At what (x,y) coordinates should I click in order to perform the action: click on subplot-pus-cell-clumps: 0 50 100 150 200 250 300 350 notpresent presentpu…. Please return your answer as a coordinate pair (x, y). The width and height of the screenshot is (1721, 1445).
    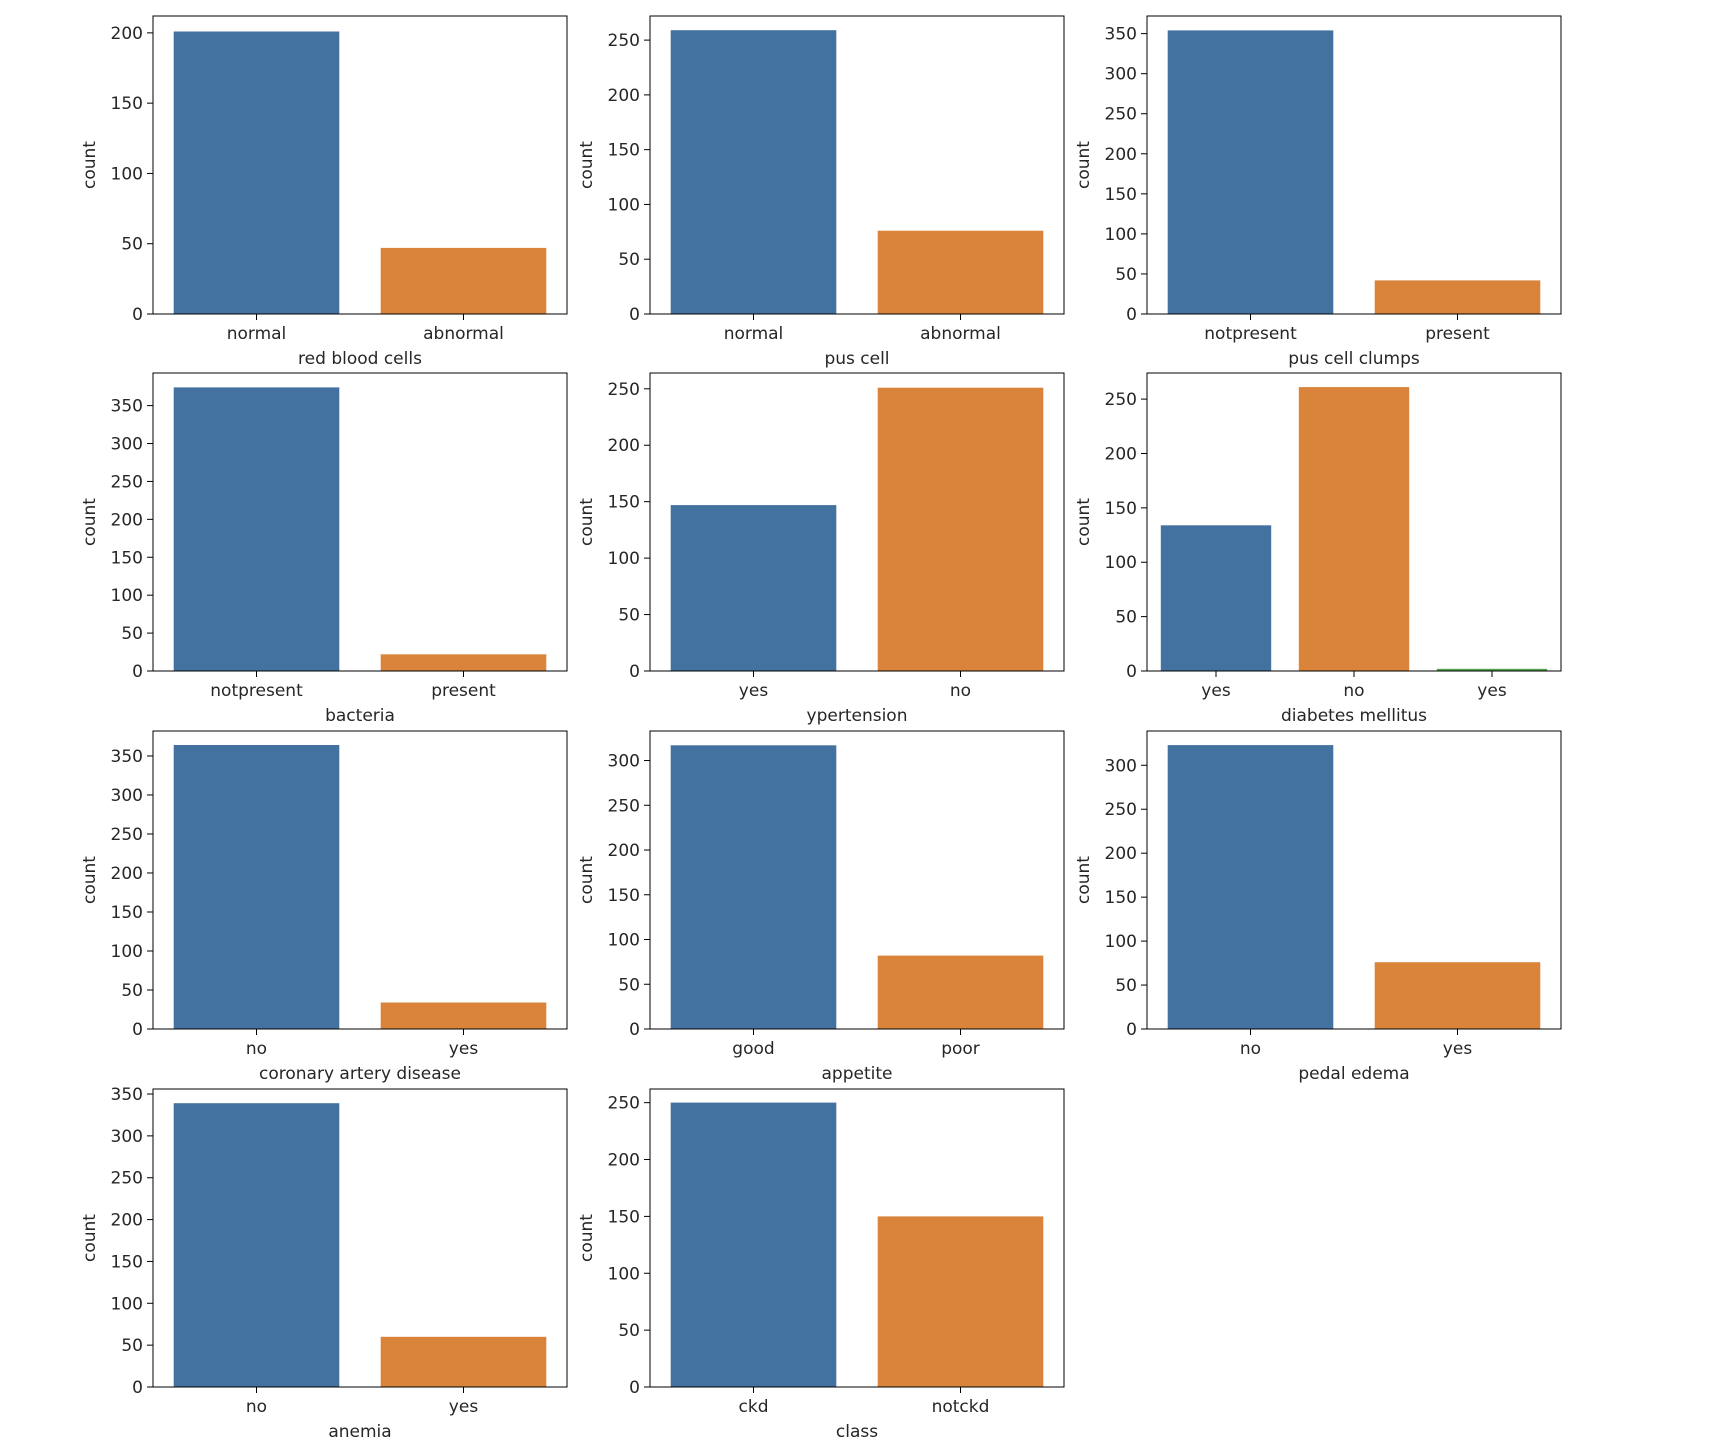
    Looking at the image, I should click on (1318, 192).